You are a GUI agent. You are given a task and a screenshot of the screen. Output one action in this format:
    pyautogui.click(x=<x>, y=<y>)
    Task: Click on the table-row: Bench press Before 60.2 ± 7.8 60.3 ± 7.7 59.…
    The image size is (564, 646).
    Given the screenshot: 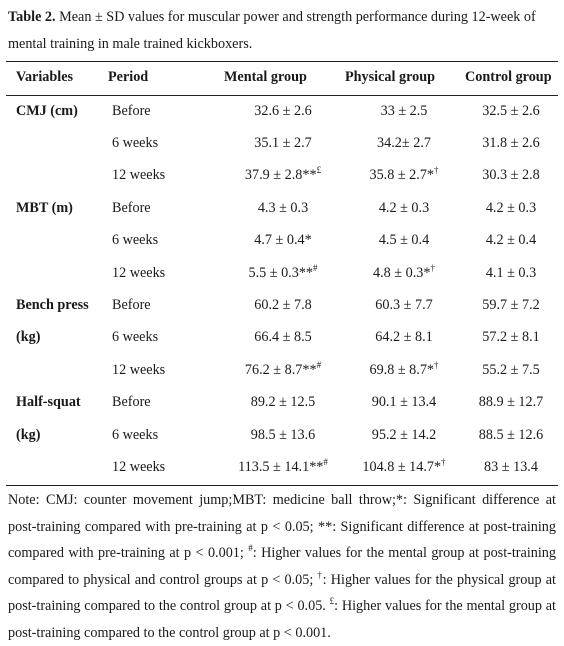 What is the action you would take?
    pyautogui.click(x=282, y=305)
    